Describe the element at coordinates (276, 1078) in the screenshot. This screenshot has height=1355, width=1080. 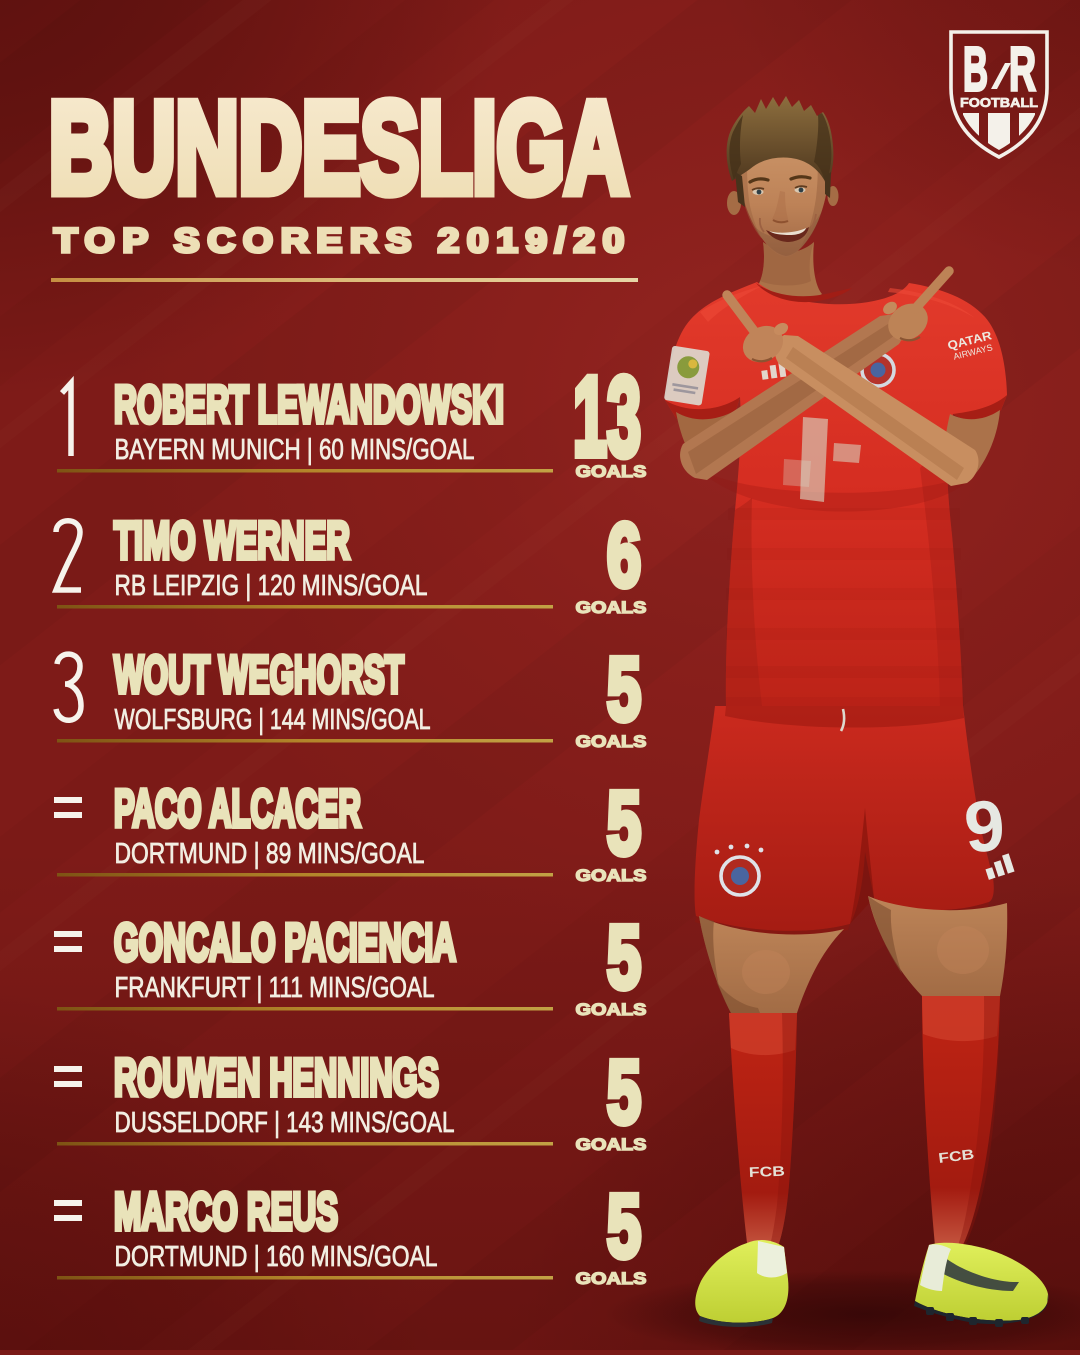
I see `svg-text: ROUWEN HENNINGS` at that location.